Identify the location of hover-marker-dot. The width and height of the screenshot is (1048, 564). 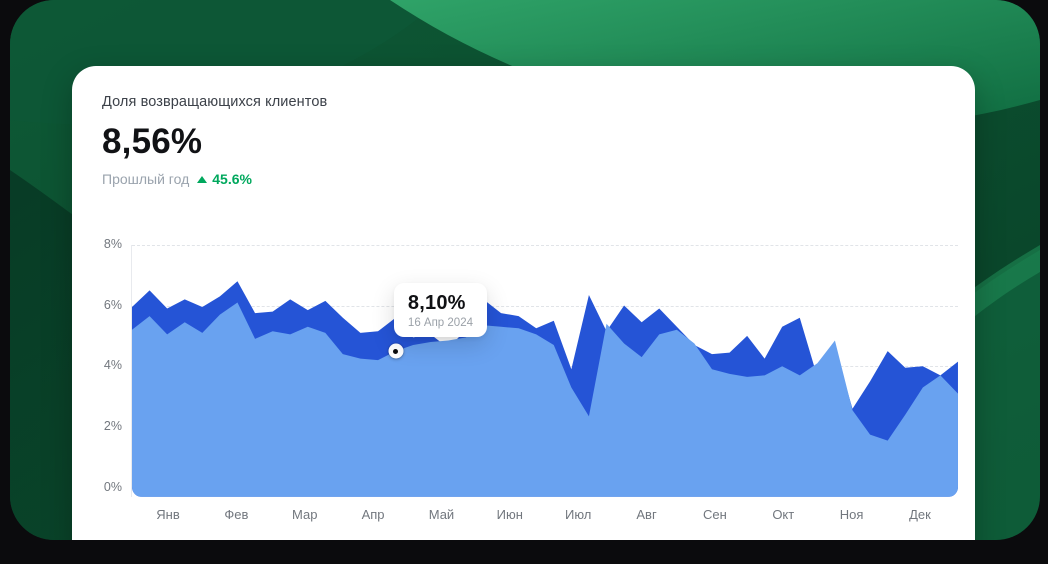
(396, 351).